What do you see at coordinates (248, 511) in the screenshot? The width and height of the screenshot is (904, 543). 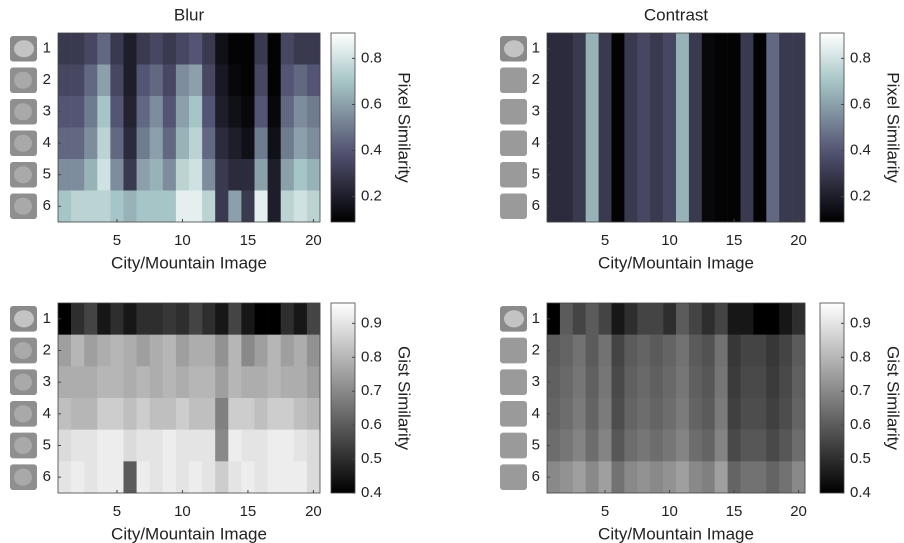 I see `x-tick-label: 15` at bounding box center [248, 511].